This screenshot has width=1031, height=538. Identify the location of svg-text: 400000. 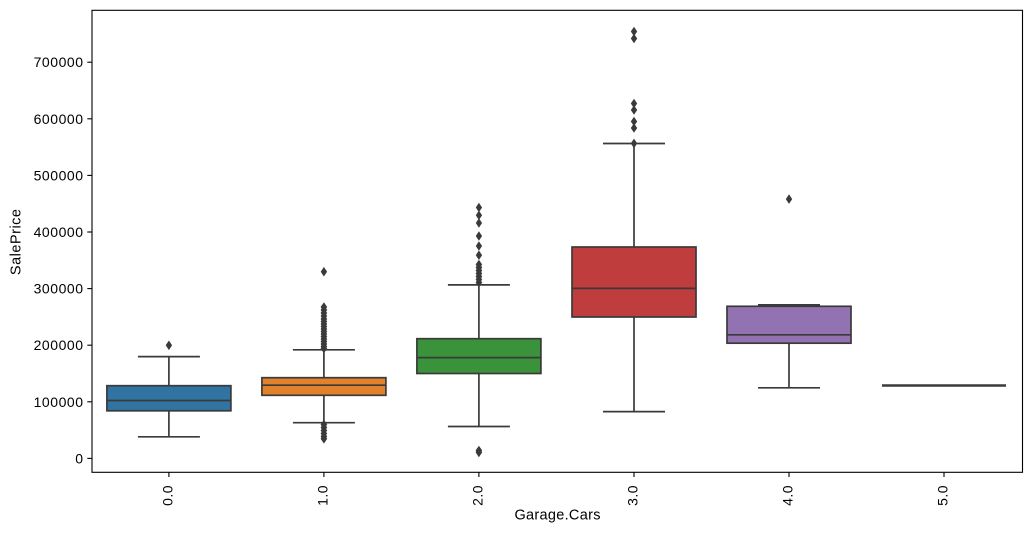
(59, 232).